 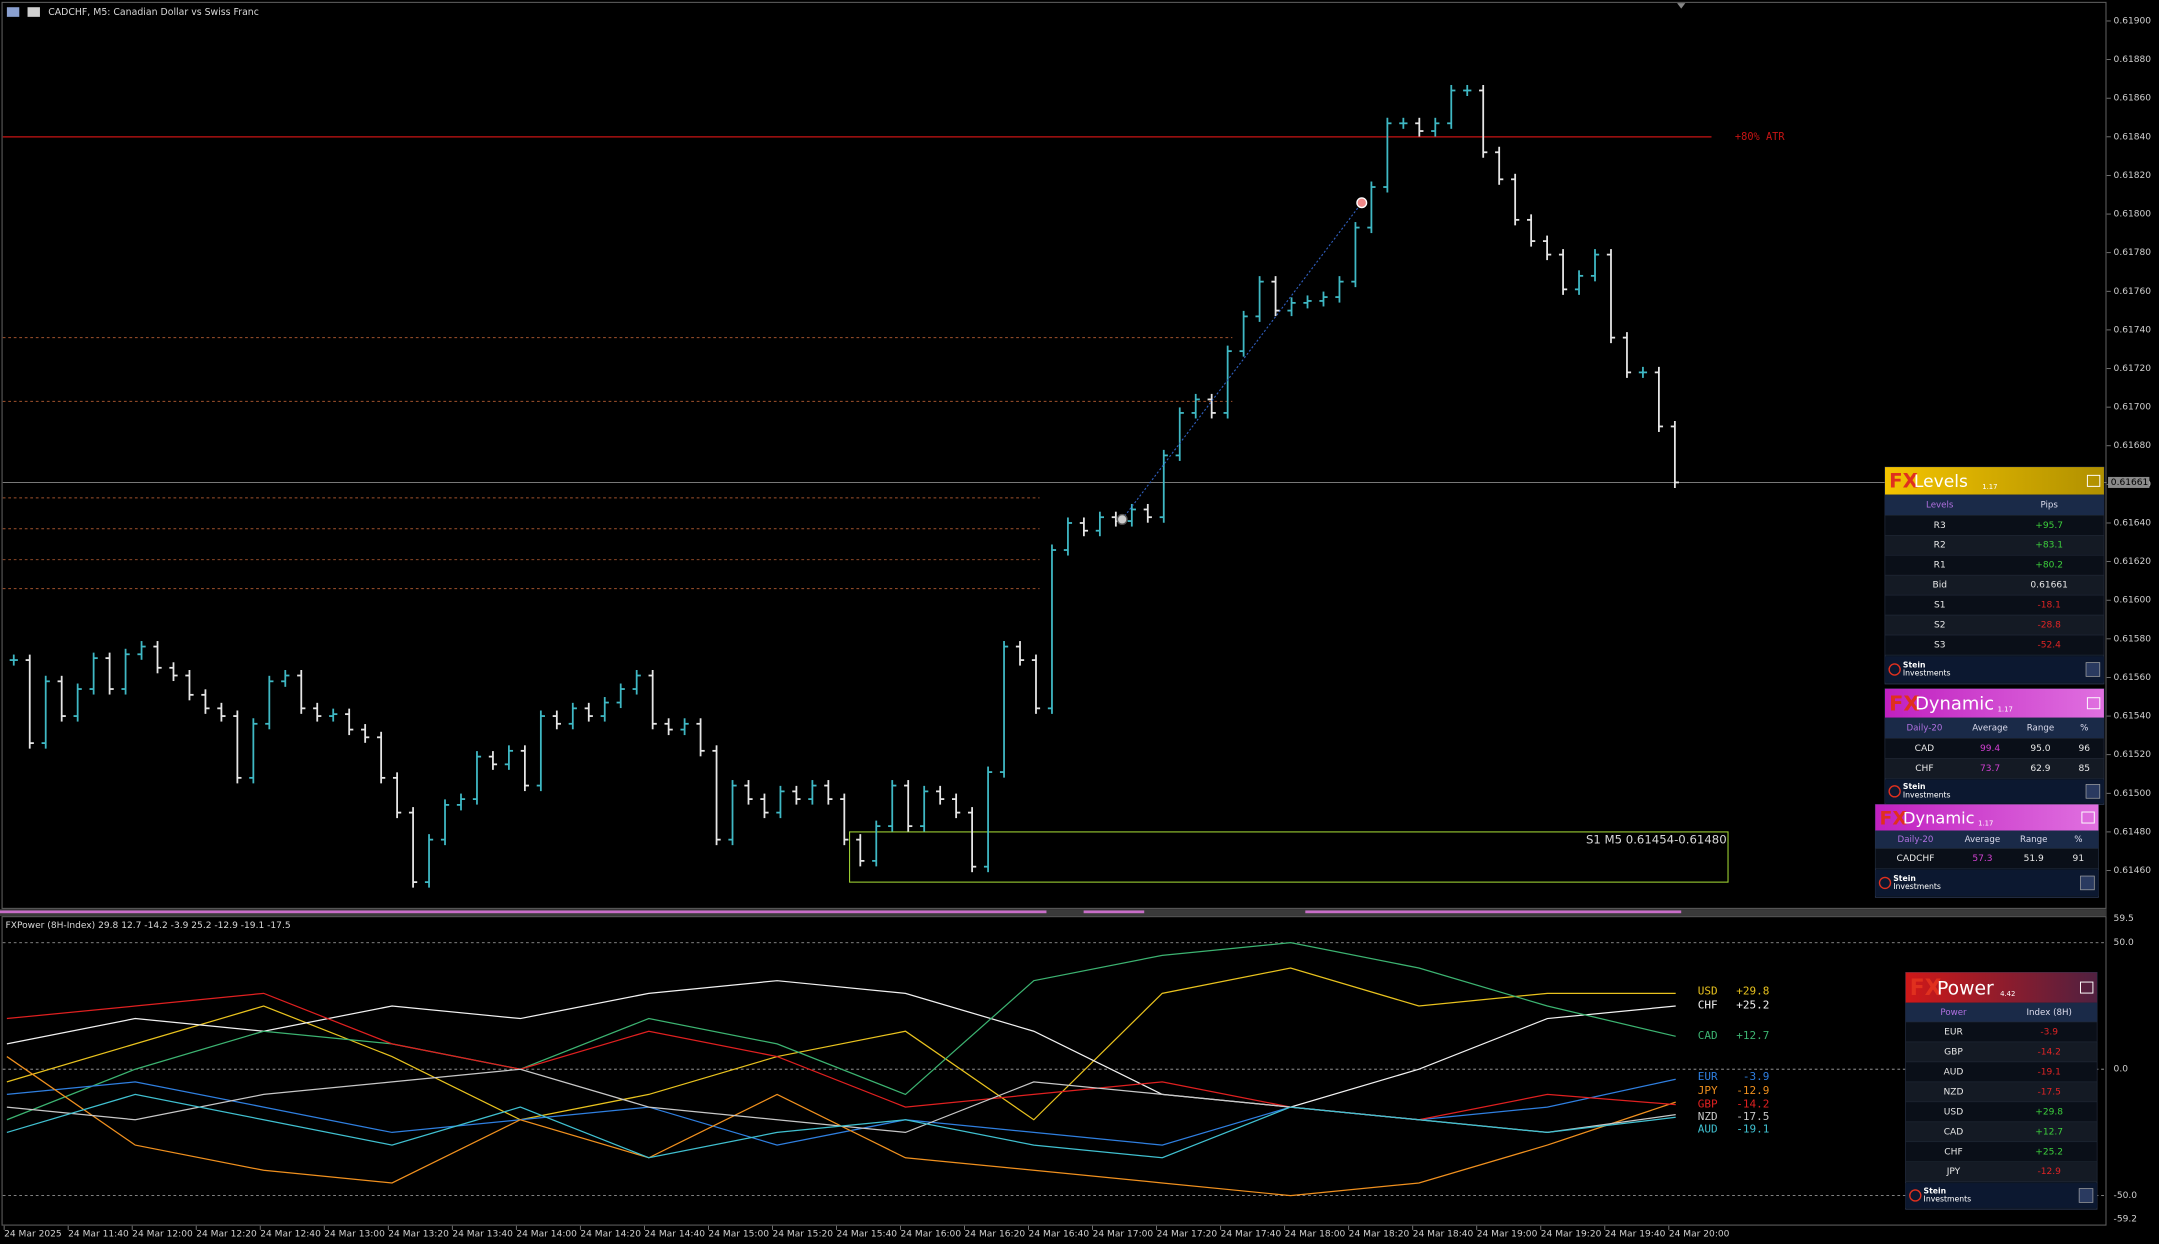 What do you see at coordinates (33, 1235) in the screenshot?
I see `time-label: 24 Mar 2025` at bounding box center [33, 1235].